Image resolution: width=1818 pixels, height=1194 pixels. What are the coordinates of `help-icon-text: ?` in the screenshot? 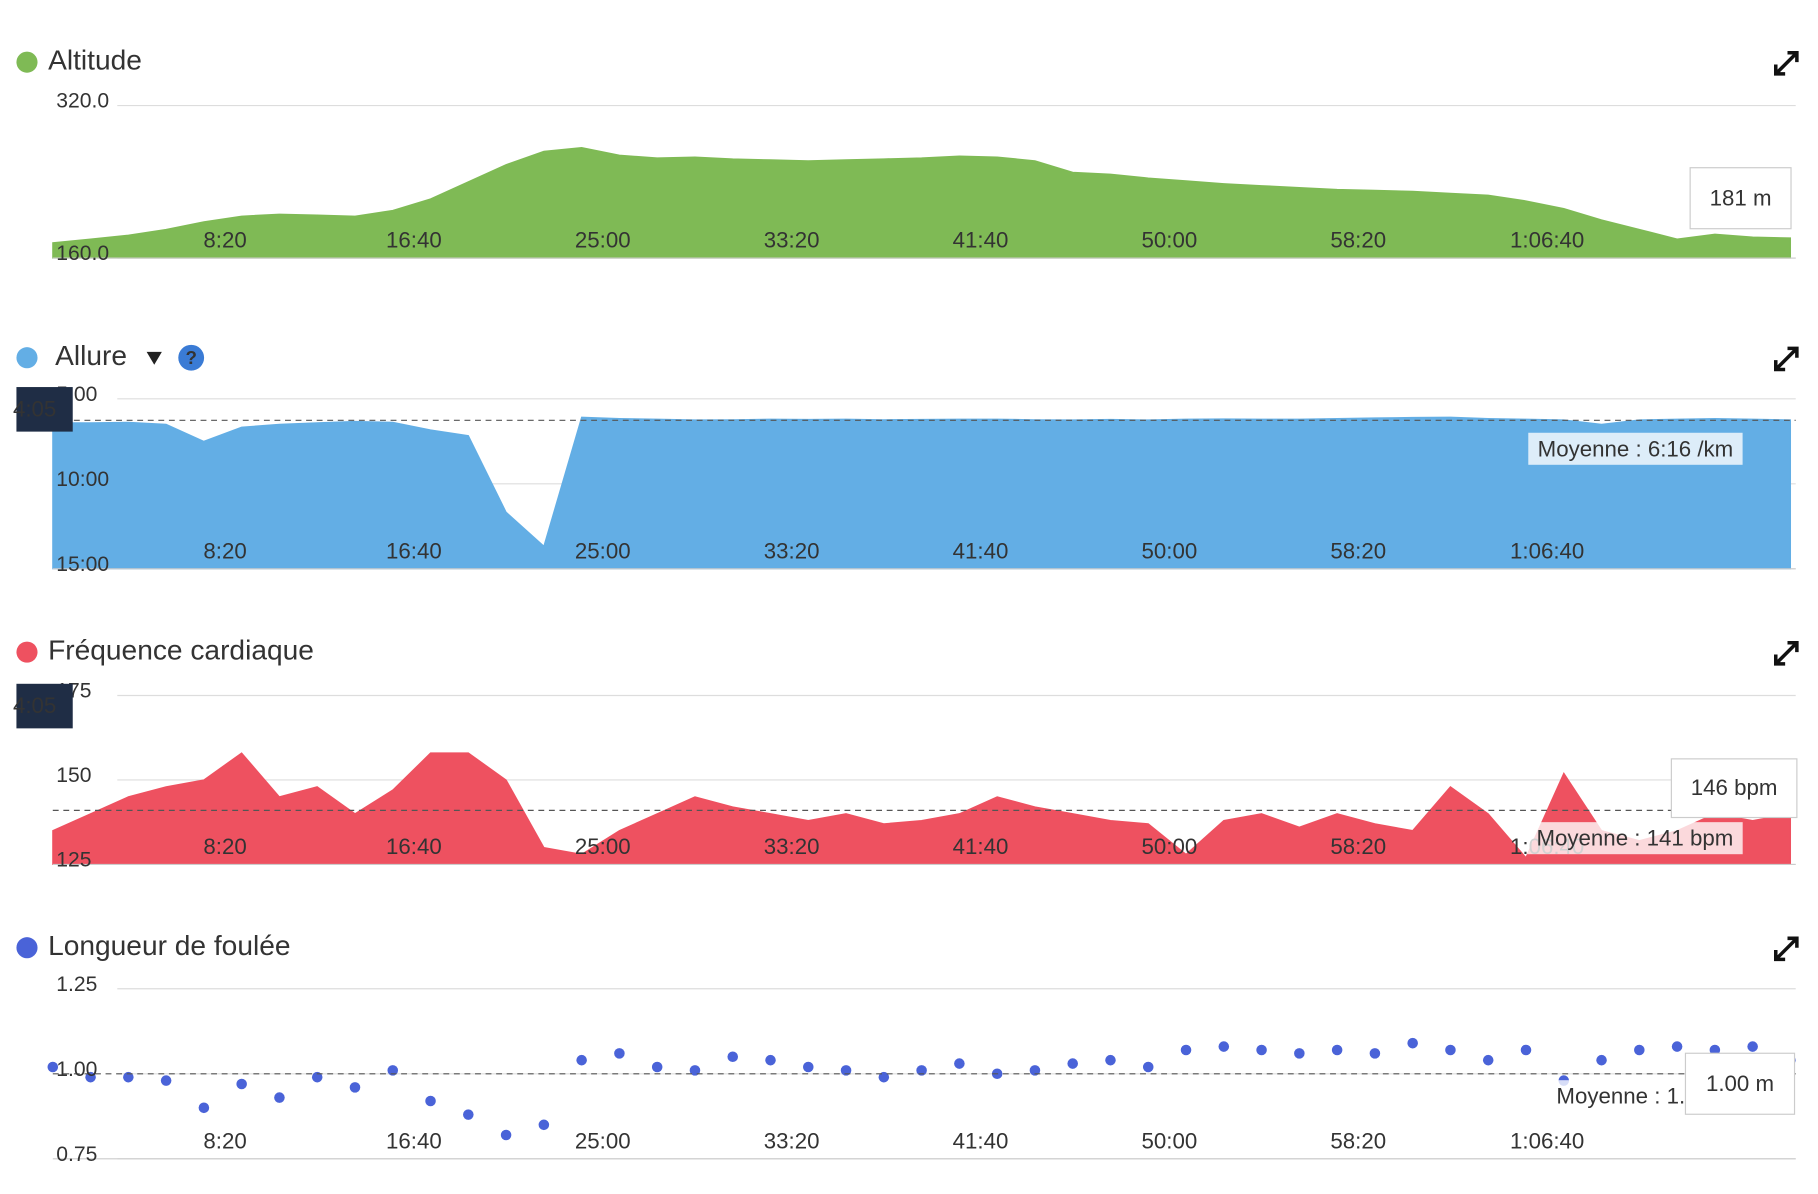 It's located at (190, 357).